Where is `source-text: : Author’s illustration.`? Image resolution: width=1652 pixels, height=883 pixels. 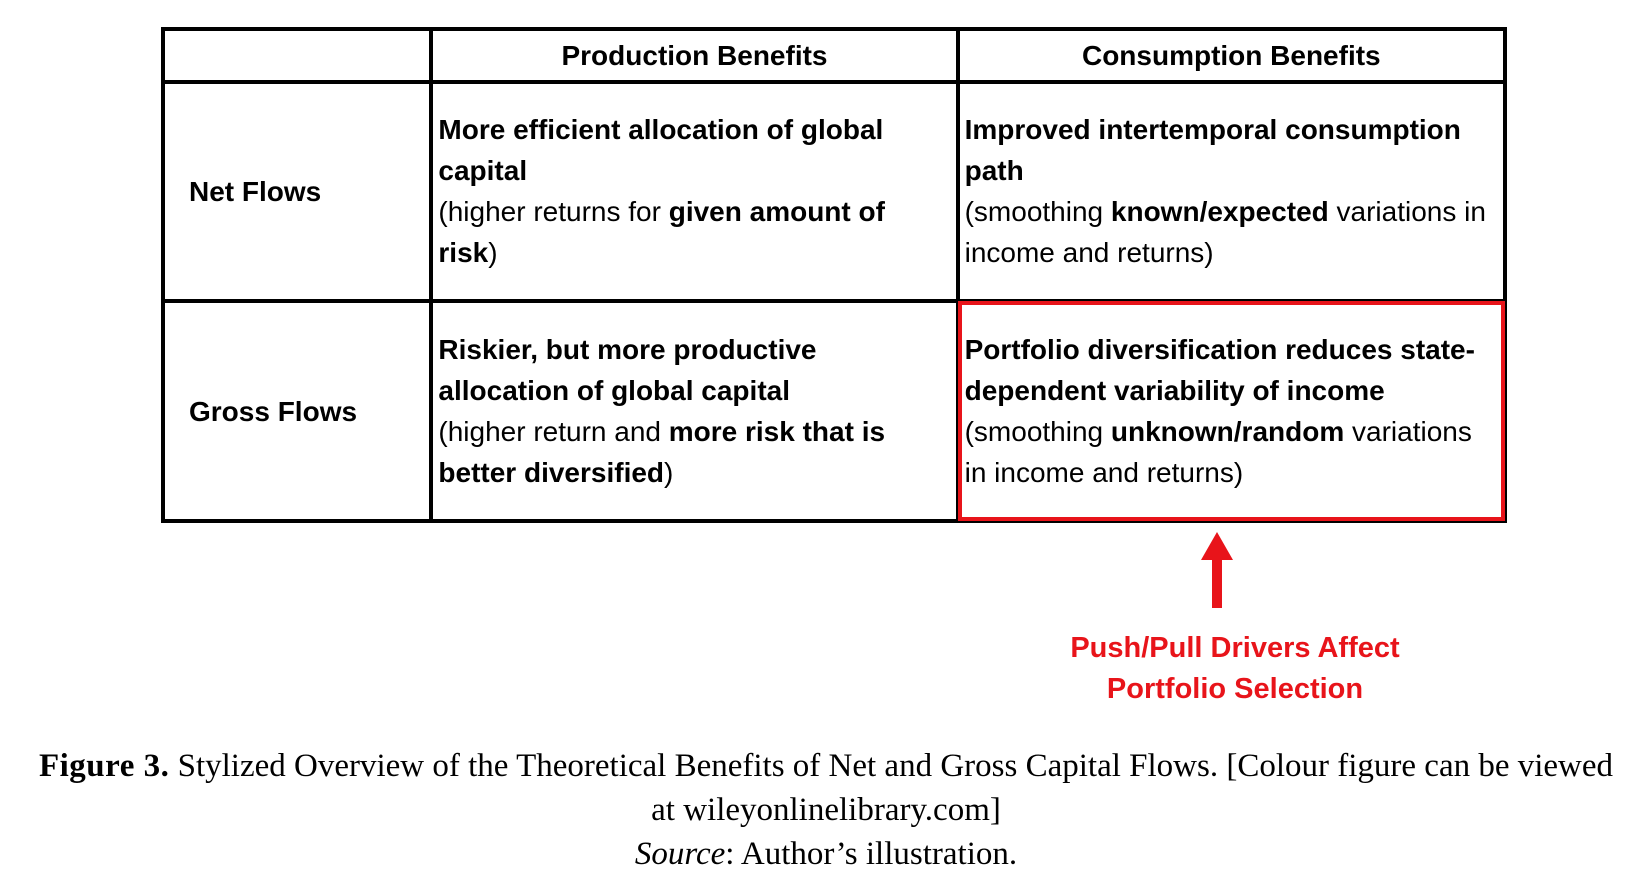
source-text: : Author’s illustration. is located at coordinates (871, 854).